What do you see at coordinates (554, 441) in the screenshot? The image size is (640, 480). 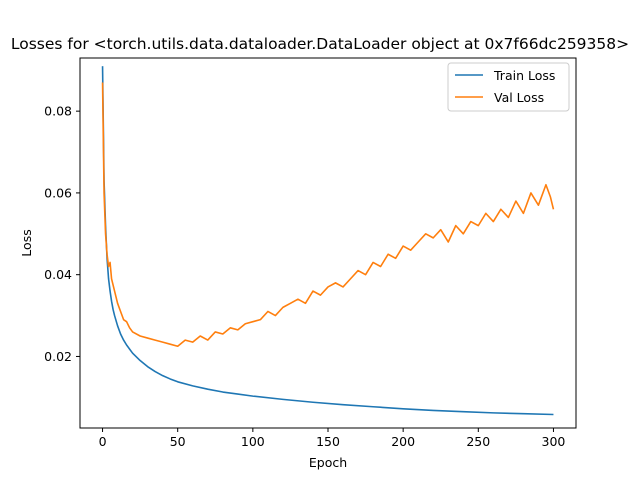 I see `x-tick-label: 300` at bounding box center [554, 441].